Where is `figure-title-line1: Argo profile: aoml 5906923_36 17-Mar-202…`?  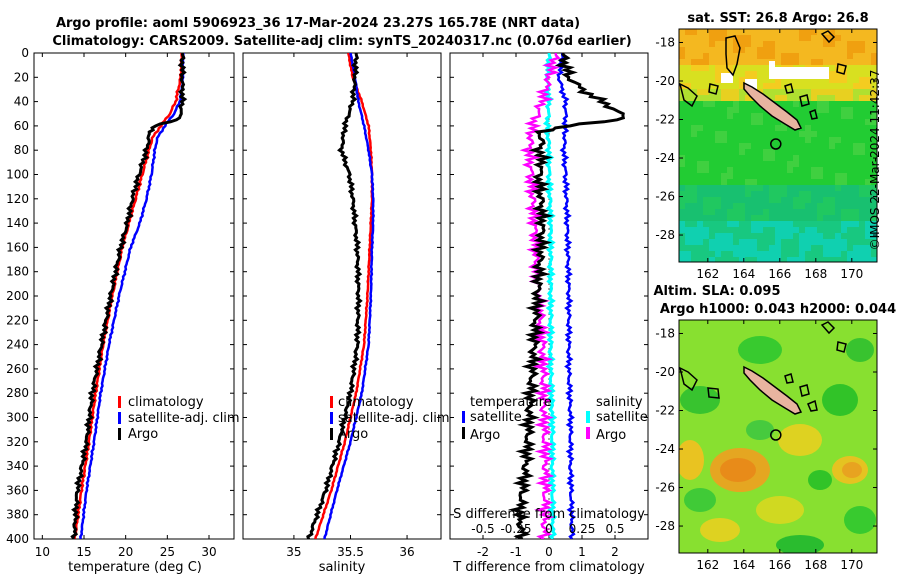 figure-title-line1: Argo profile: aoml 5906923_36 17-Mar-202… is located at coordinates (318, 23).